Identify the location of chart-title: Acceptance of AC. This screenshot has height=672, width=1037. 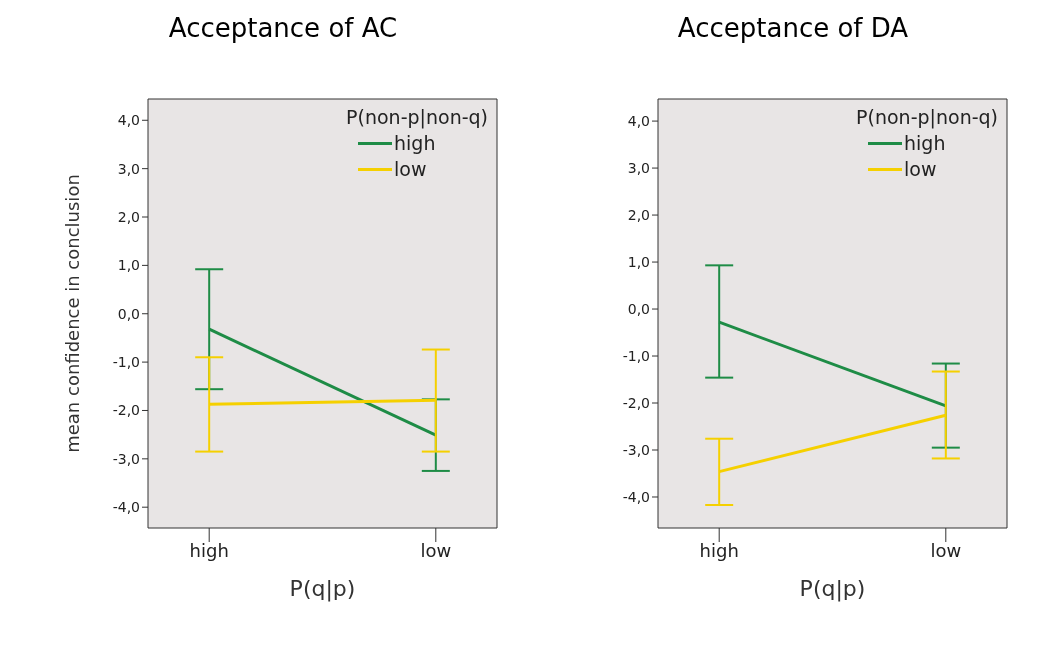
(283, 28).